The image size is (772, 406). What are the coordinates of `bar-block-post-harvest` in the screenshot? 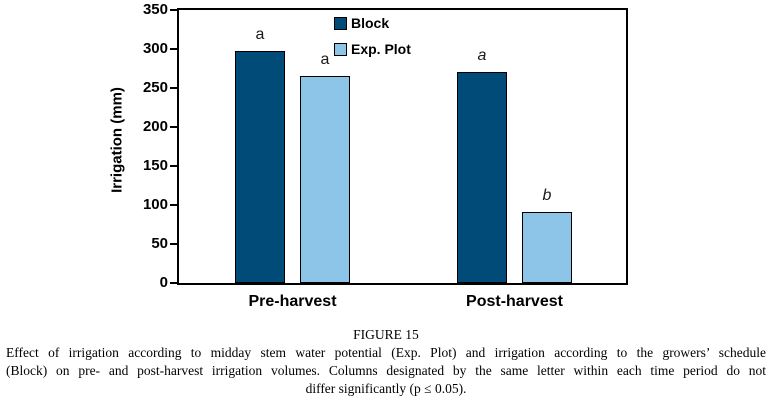 It's located at (482, 177).